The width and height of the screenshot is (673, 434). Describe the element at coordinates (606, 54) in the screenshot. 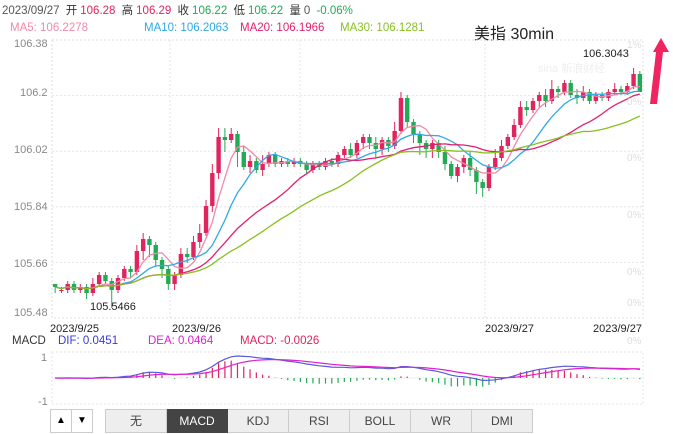

I see `high-marker: 106.3043` at that location.